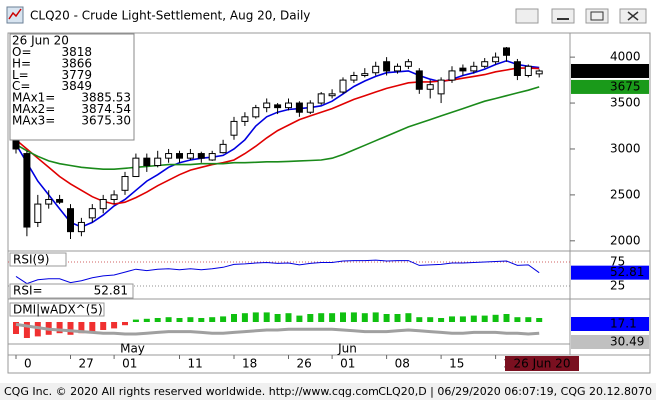 The height and width of the screenshot is (400, 656). What do you see at coordinates (527, 16) in the screenshot?
I see `link-button` at bounding box center [527, 16].